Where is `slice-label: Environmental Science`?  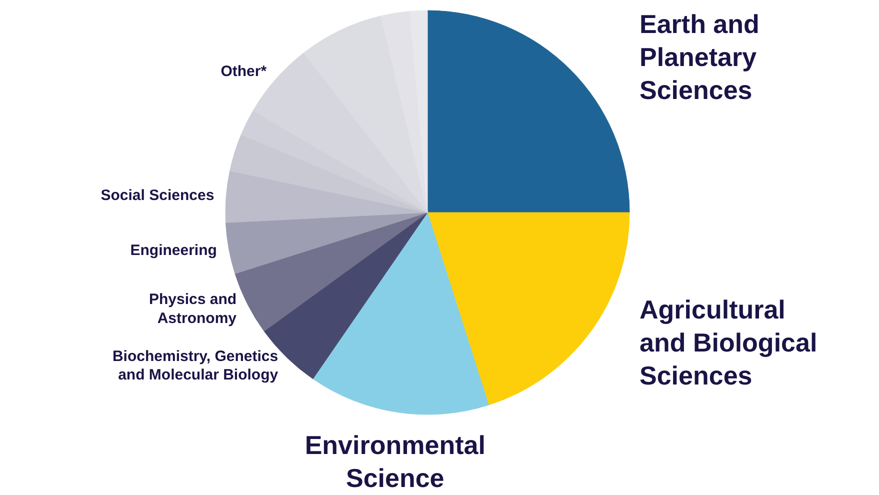 slice-label: Environmental Science is located at coordinates (395, 462).